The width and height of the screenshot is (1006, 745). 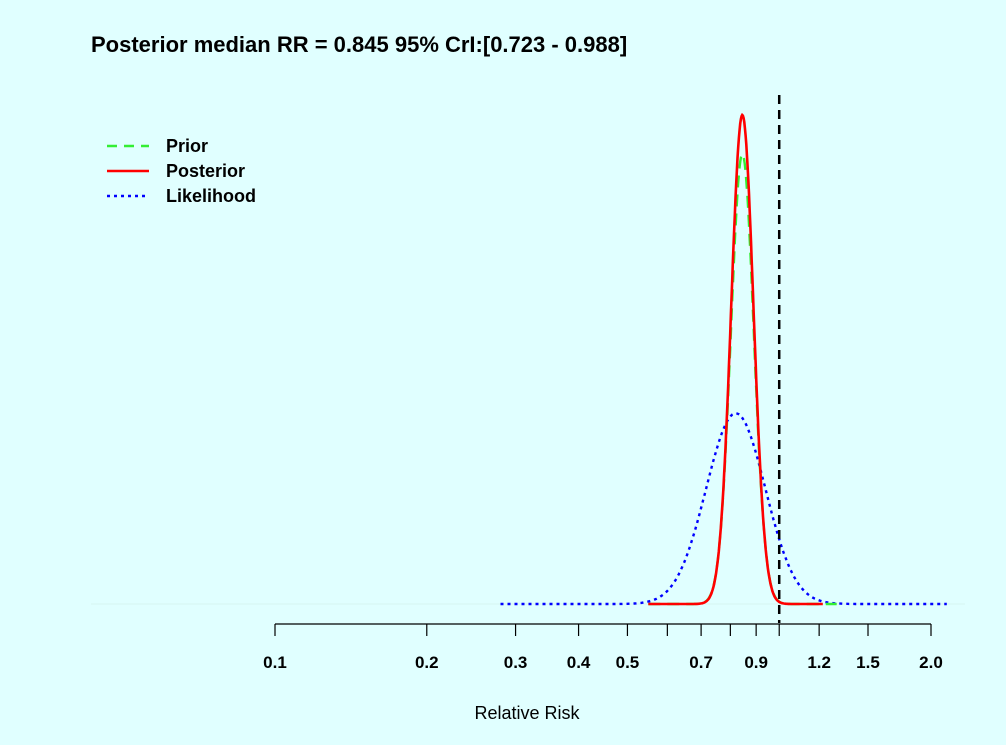 I want to click on x-axis-label: Relative Risk, so click(x=527, y=713).